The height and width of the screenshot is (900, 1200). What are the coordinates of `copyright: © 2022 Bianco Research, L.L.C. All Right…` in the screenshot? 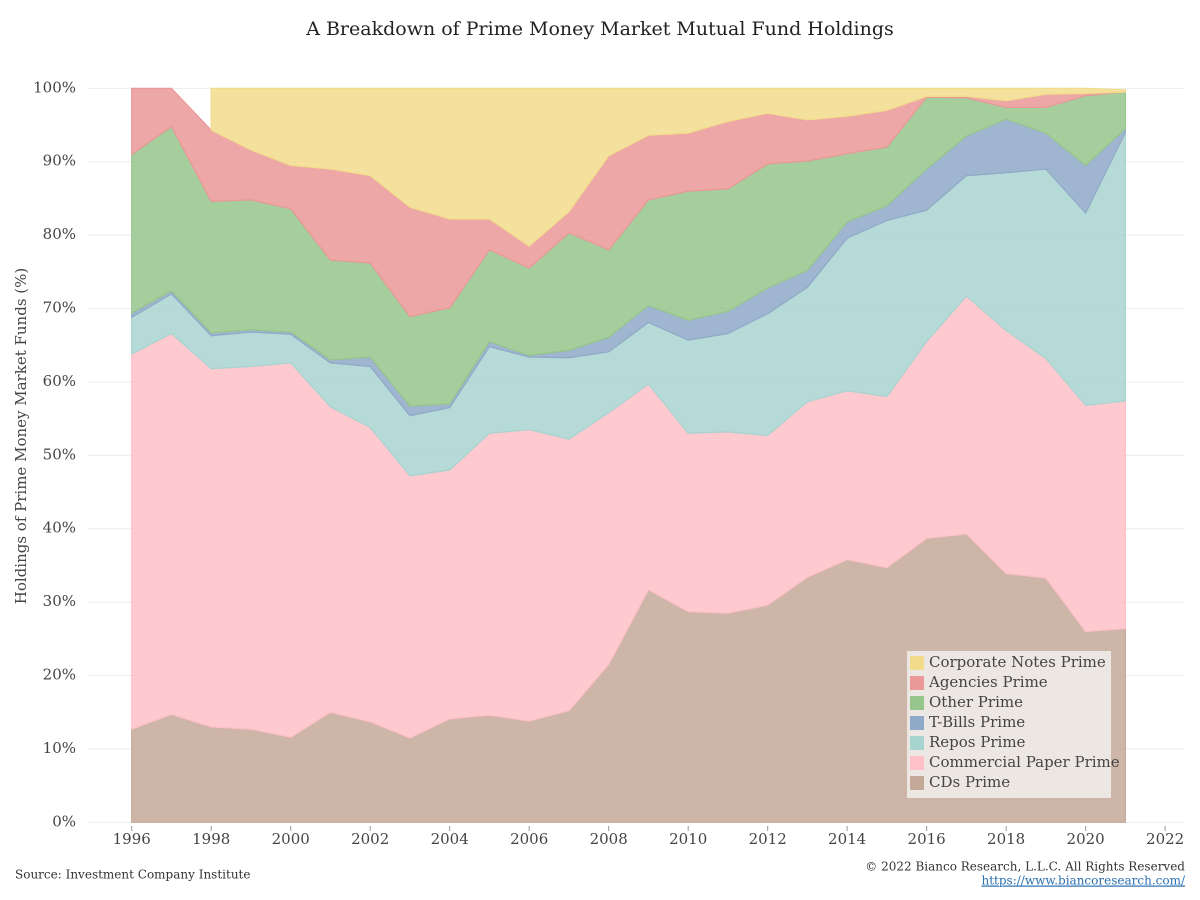 It's located at (1025, 867).